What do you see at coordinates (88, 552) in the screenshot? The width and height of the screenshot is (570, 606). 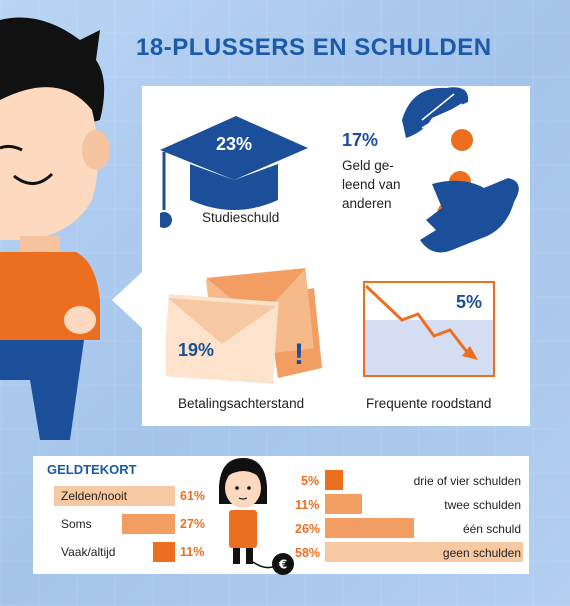 I see `geldtekort-label-vaak: Vaak/altijd` at bounding box center [88, 552].